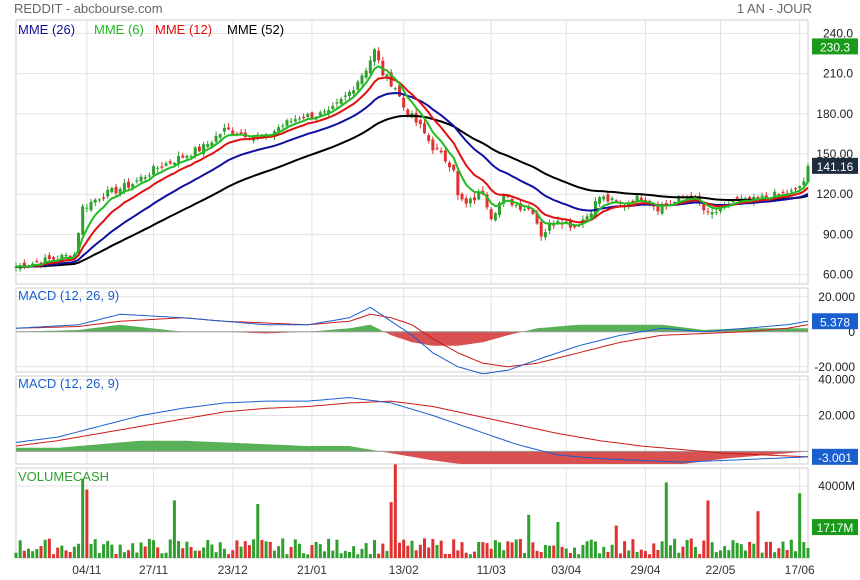  I want to click on x-tick-label: 11/03, so click(491, 570).